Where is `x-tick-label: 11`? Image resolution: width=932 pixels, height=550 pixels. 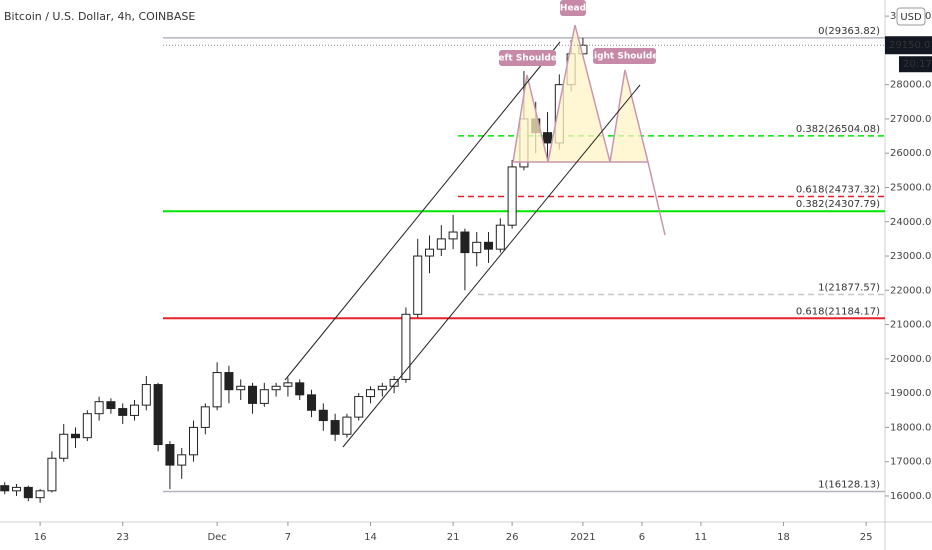 x-tick-label: 11 is located at coordinates (701, 537).